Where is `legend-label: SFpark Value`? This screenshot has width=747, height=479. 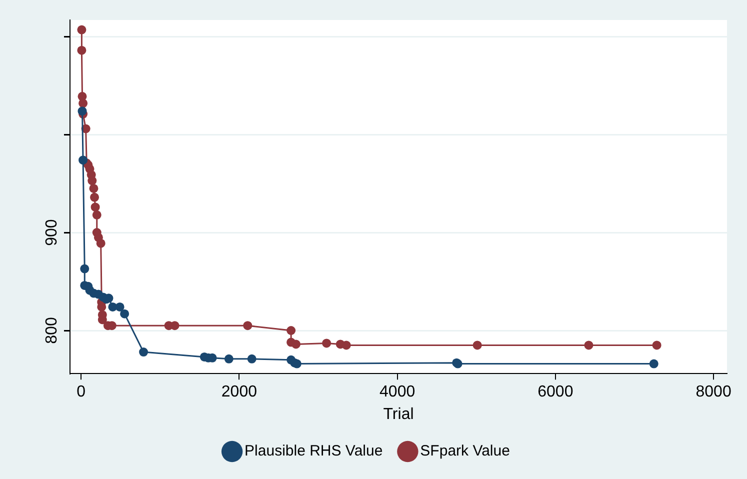 legend-label: SFpark Value is located at coordinates (465, 451).